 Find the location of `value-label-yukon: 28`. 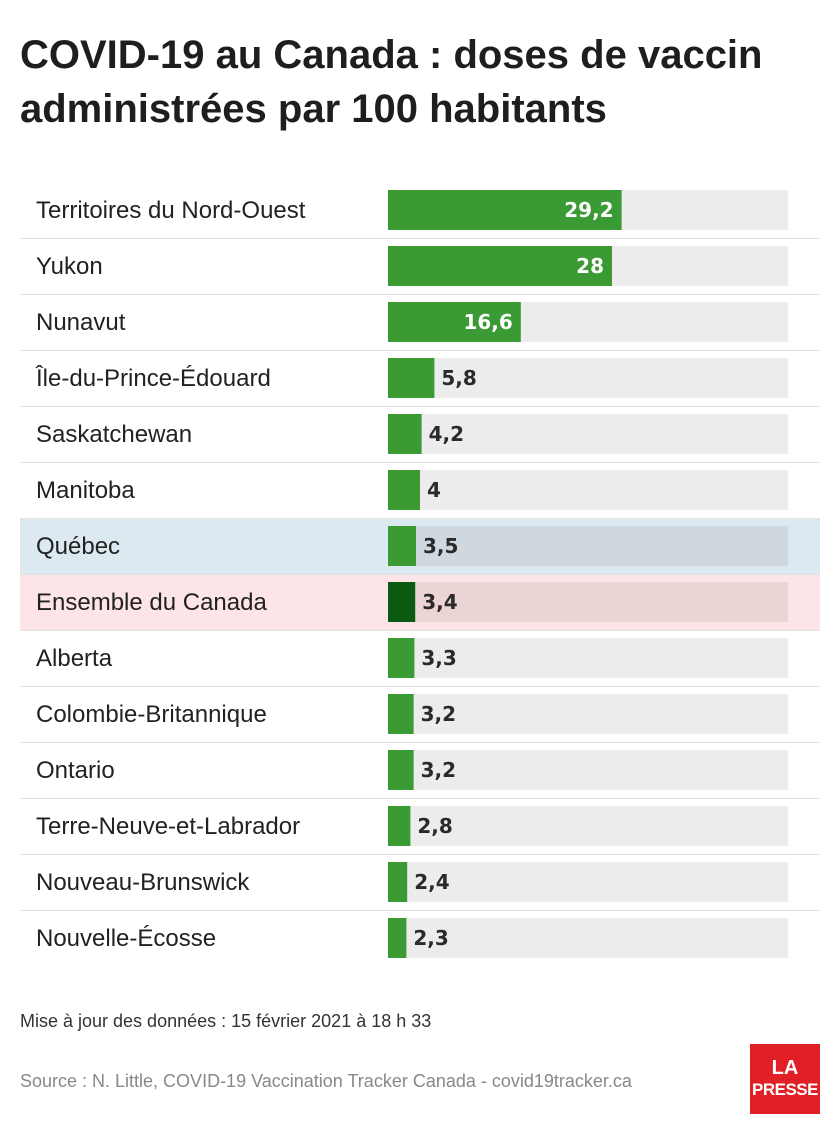

value-label-yukon: 28 is located at coordinates (590, 266).